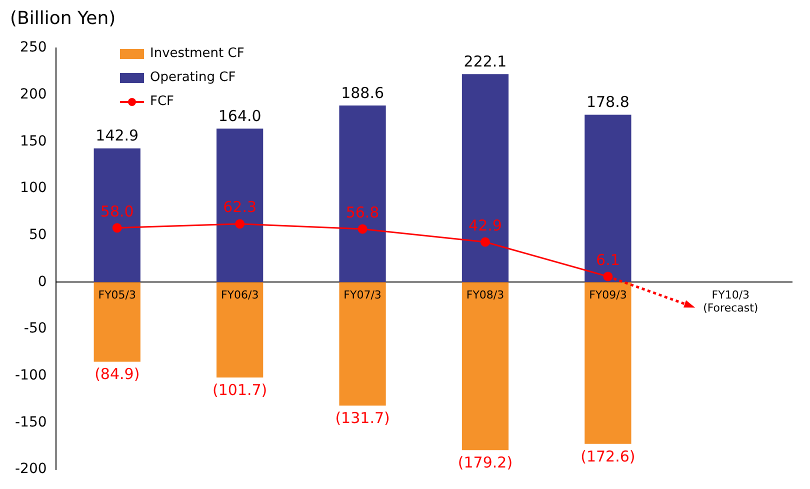  What do you see at coordinates (193, 78) in the screenshot?
I see `legend-label: Operating CF` at bounding box center [193, 78].